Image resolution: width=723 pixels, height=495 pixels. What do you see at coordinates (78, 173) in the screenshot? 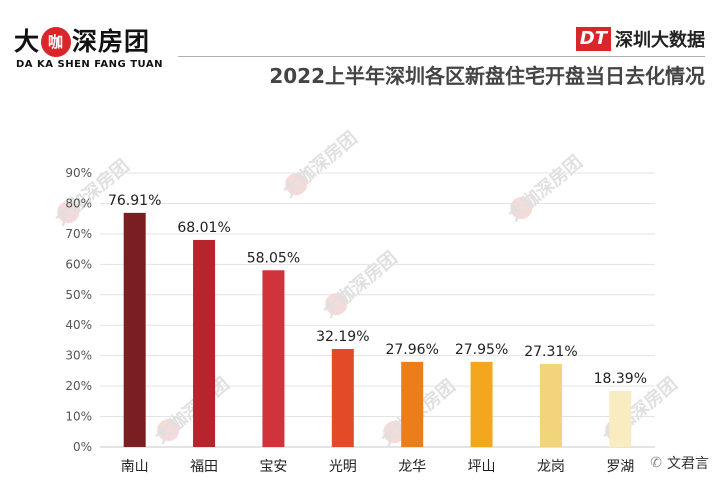
I see `y-tick-label: 90%` at bounding box center [78, 173].